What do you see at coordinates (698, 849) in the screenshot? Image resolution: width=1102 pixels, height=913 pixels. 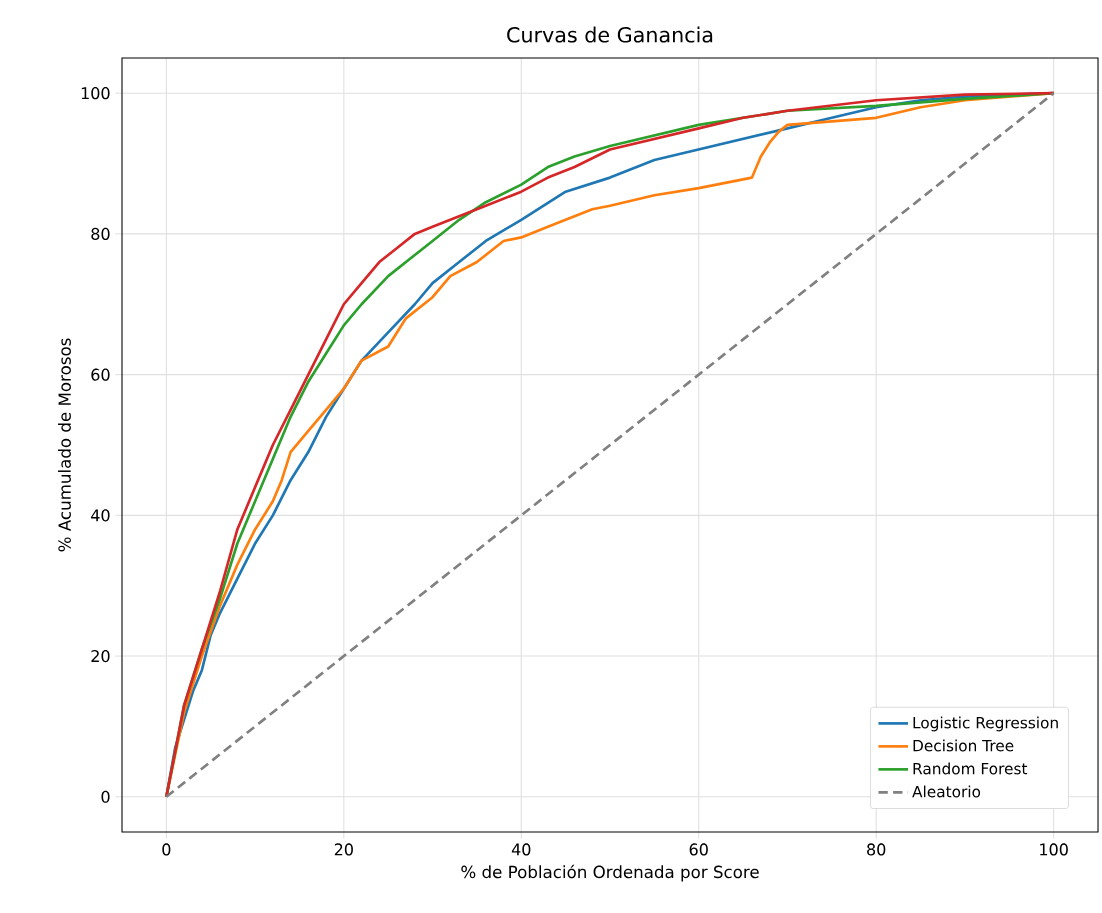 I see `x-tick-label: 60` at bounding box center [698, 849].